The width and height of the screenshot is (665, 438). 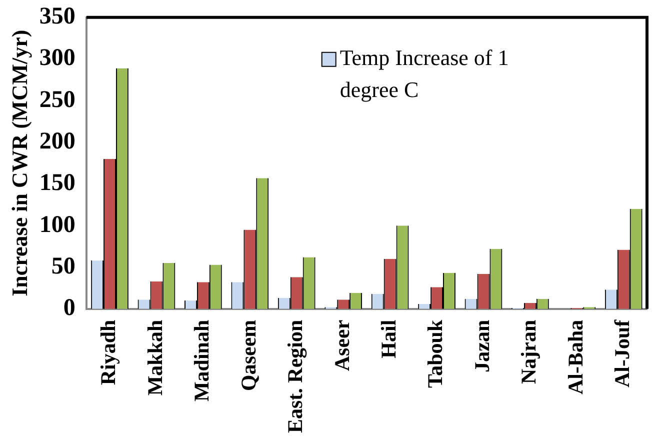 I want to click on x-tick-label: Najran, so click(x=528, y=352).